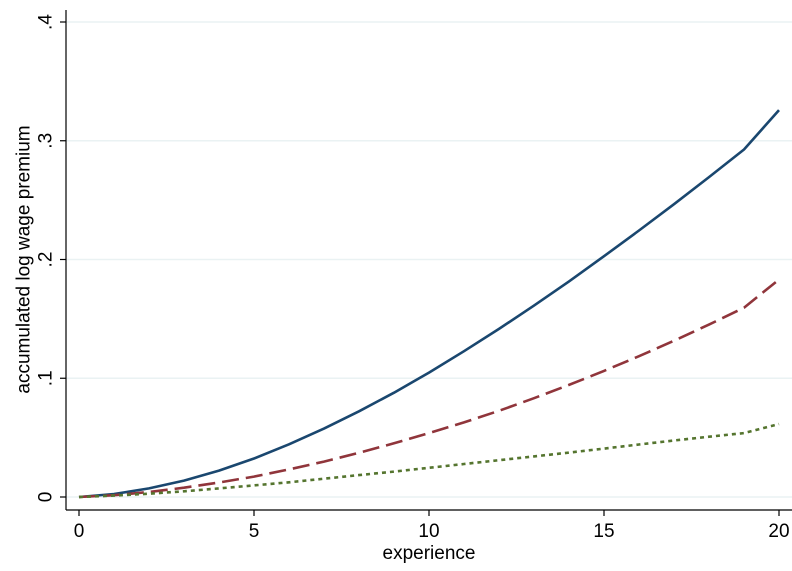 The image size is (792, 571). I want to click on y-axis-title: accumulated log wage premium, so click(24, 259).